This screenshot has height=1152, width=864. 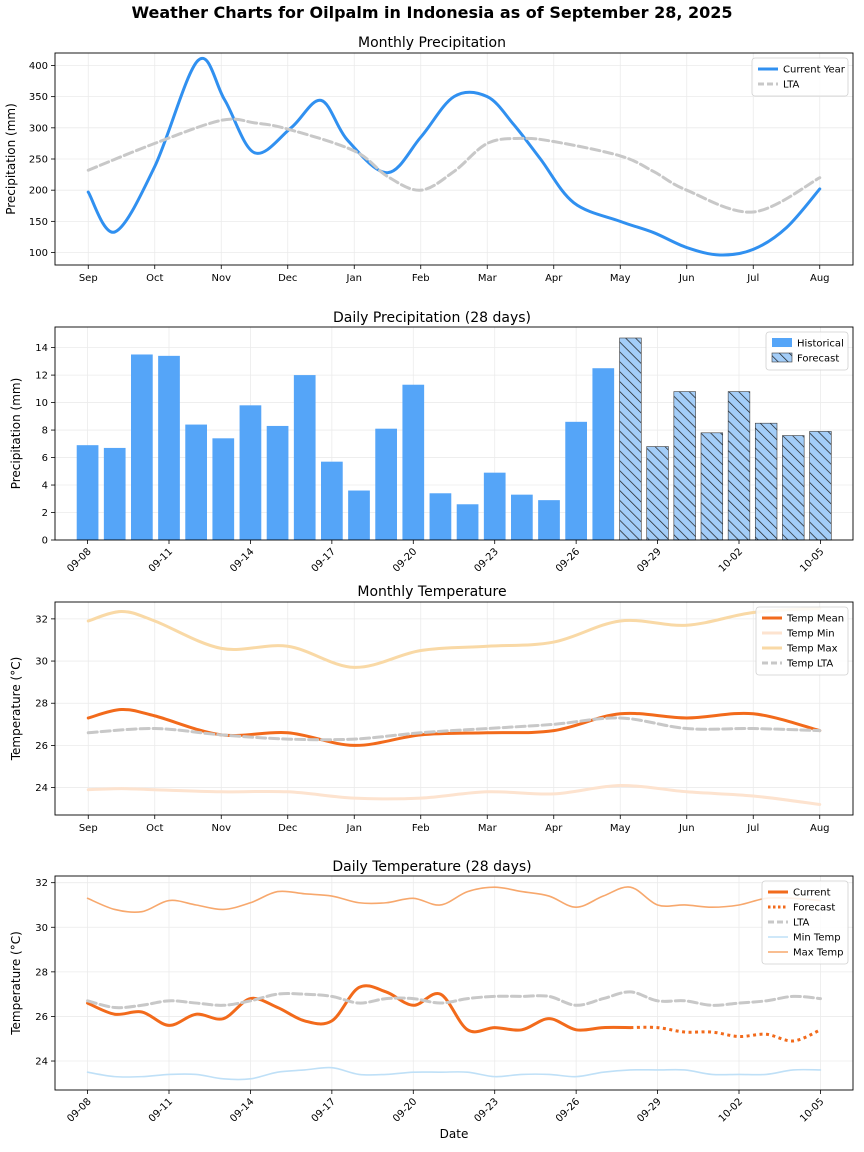 I want to click on legend-label-temp-mean: Temp Mean, so click(x=815, y=619).